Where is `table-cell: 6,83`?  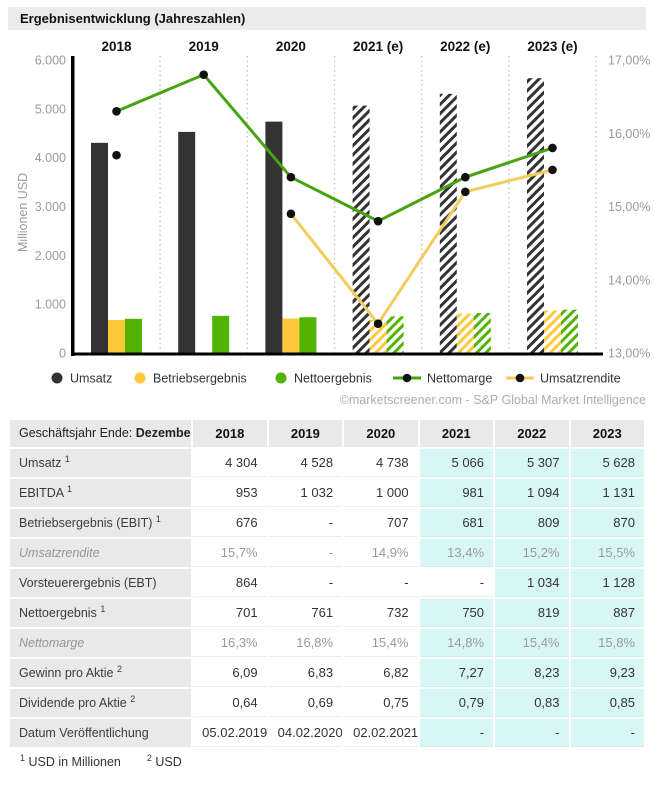 table-cell: 6,83 is located at coordinates (305, 673).